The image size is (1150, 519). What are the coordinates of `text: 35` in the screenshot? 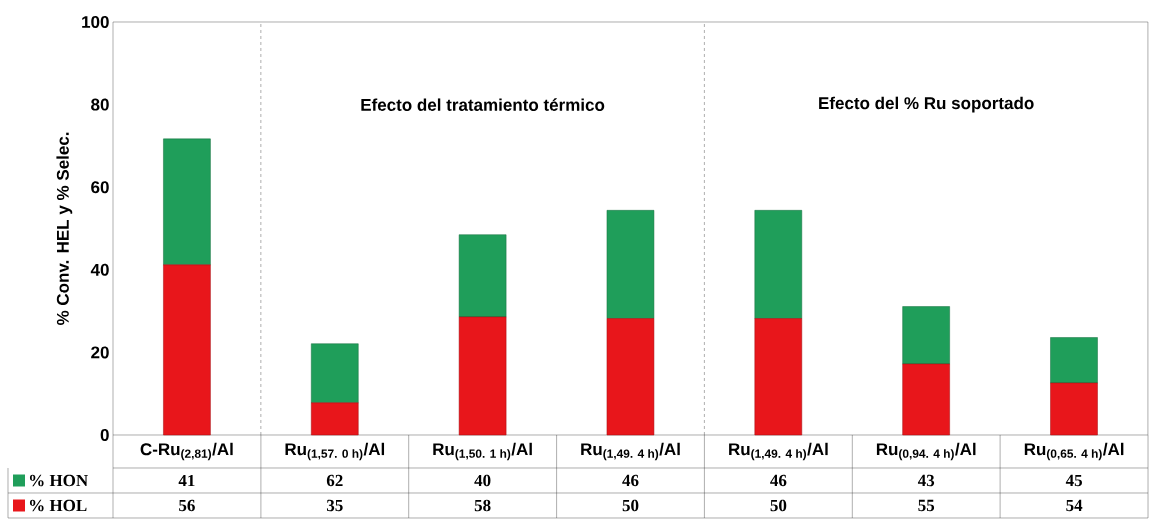 It's located at (334, 505).